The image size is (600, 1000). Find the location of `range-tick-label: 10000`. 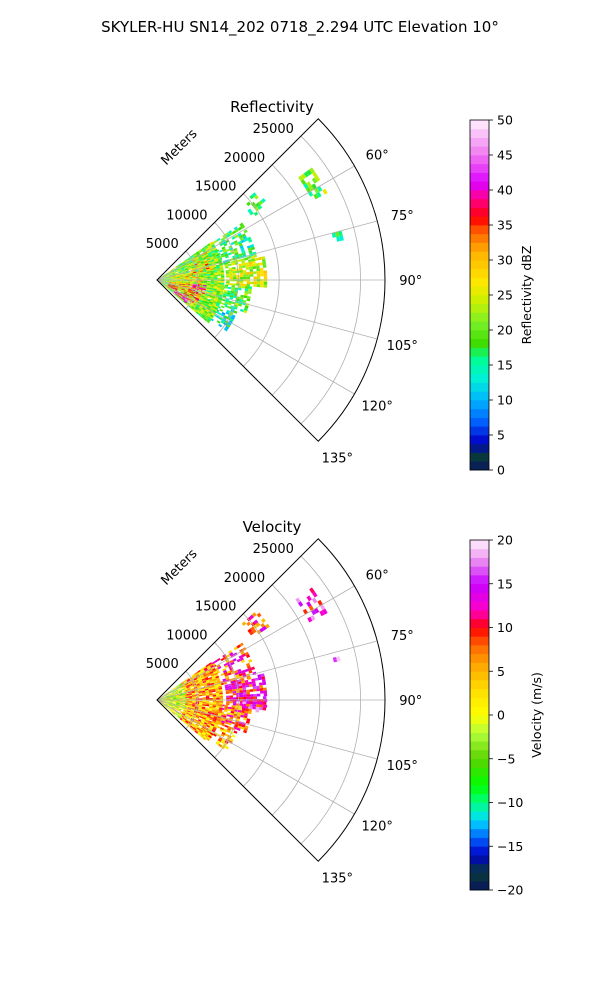

range-tick-label: 10000 is located at coordinates (186, 635).